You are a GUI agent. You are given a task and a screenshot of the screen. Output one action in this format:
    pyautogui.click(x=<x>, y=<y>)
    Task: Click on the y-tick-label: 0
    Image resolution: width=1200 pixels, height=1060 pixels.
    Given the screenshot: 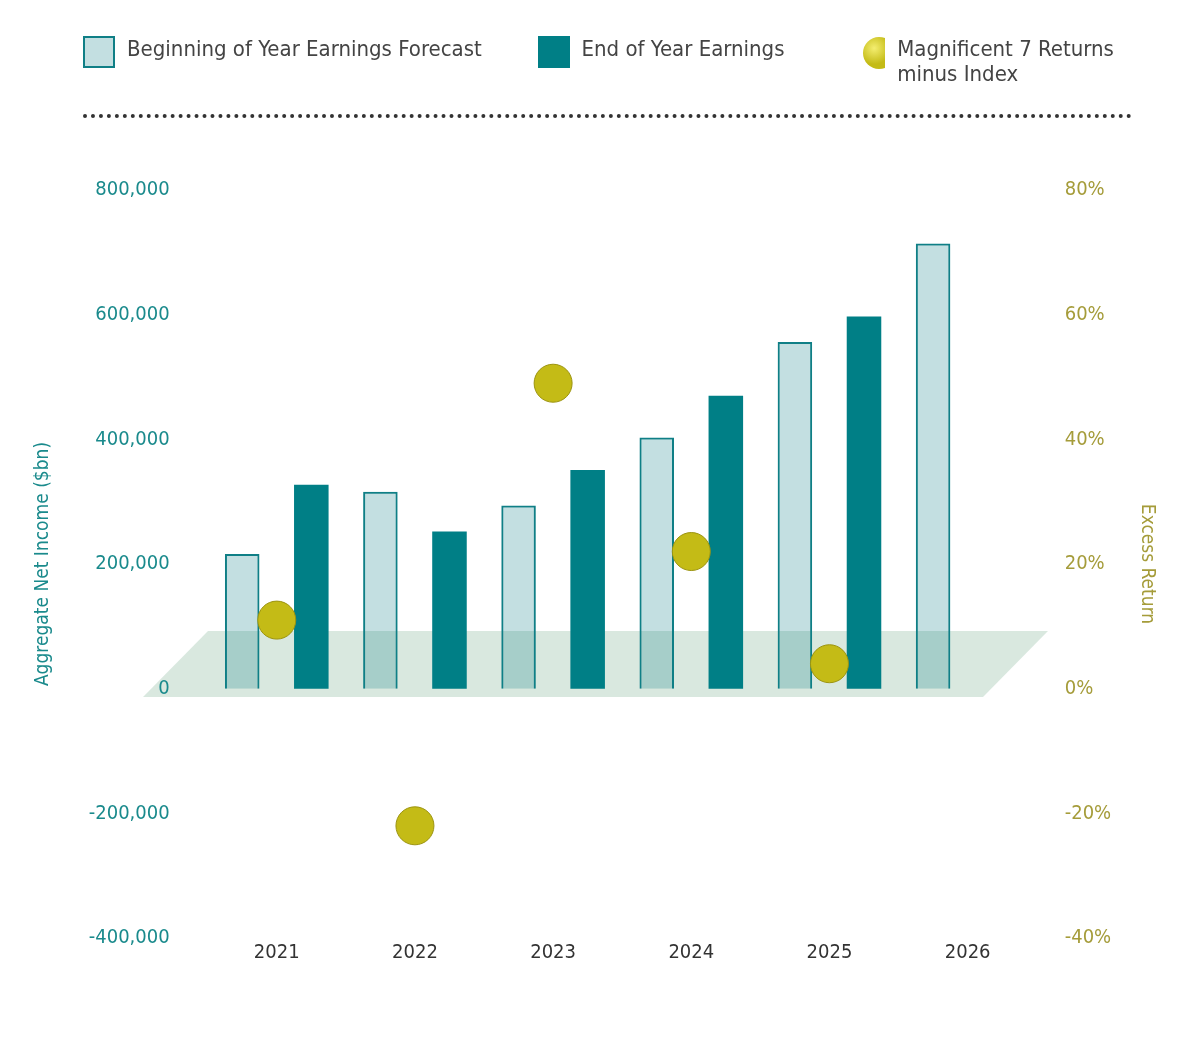 What is the action you would take?
    pyautogui.click(x=164, y=686)
    